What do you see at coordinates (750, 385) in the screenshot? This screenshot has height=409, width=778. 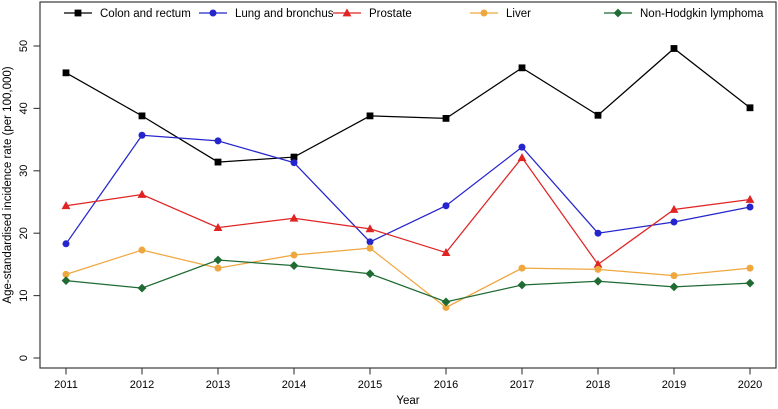 I see `x-tick-label: 2020` at bounding box center [750, 385].